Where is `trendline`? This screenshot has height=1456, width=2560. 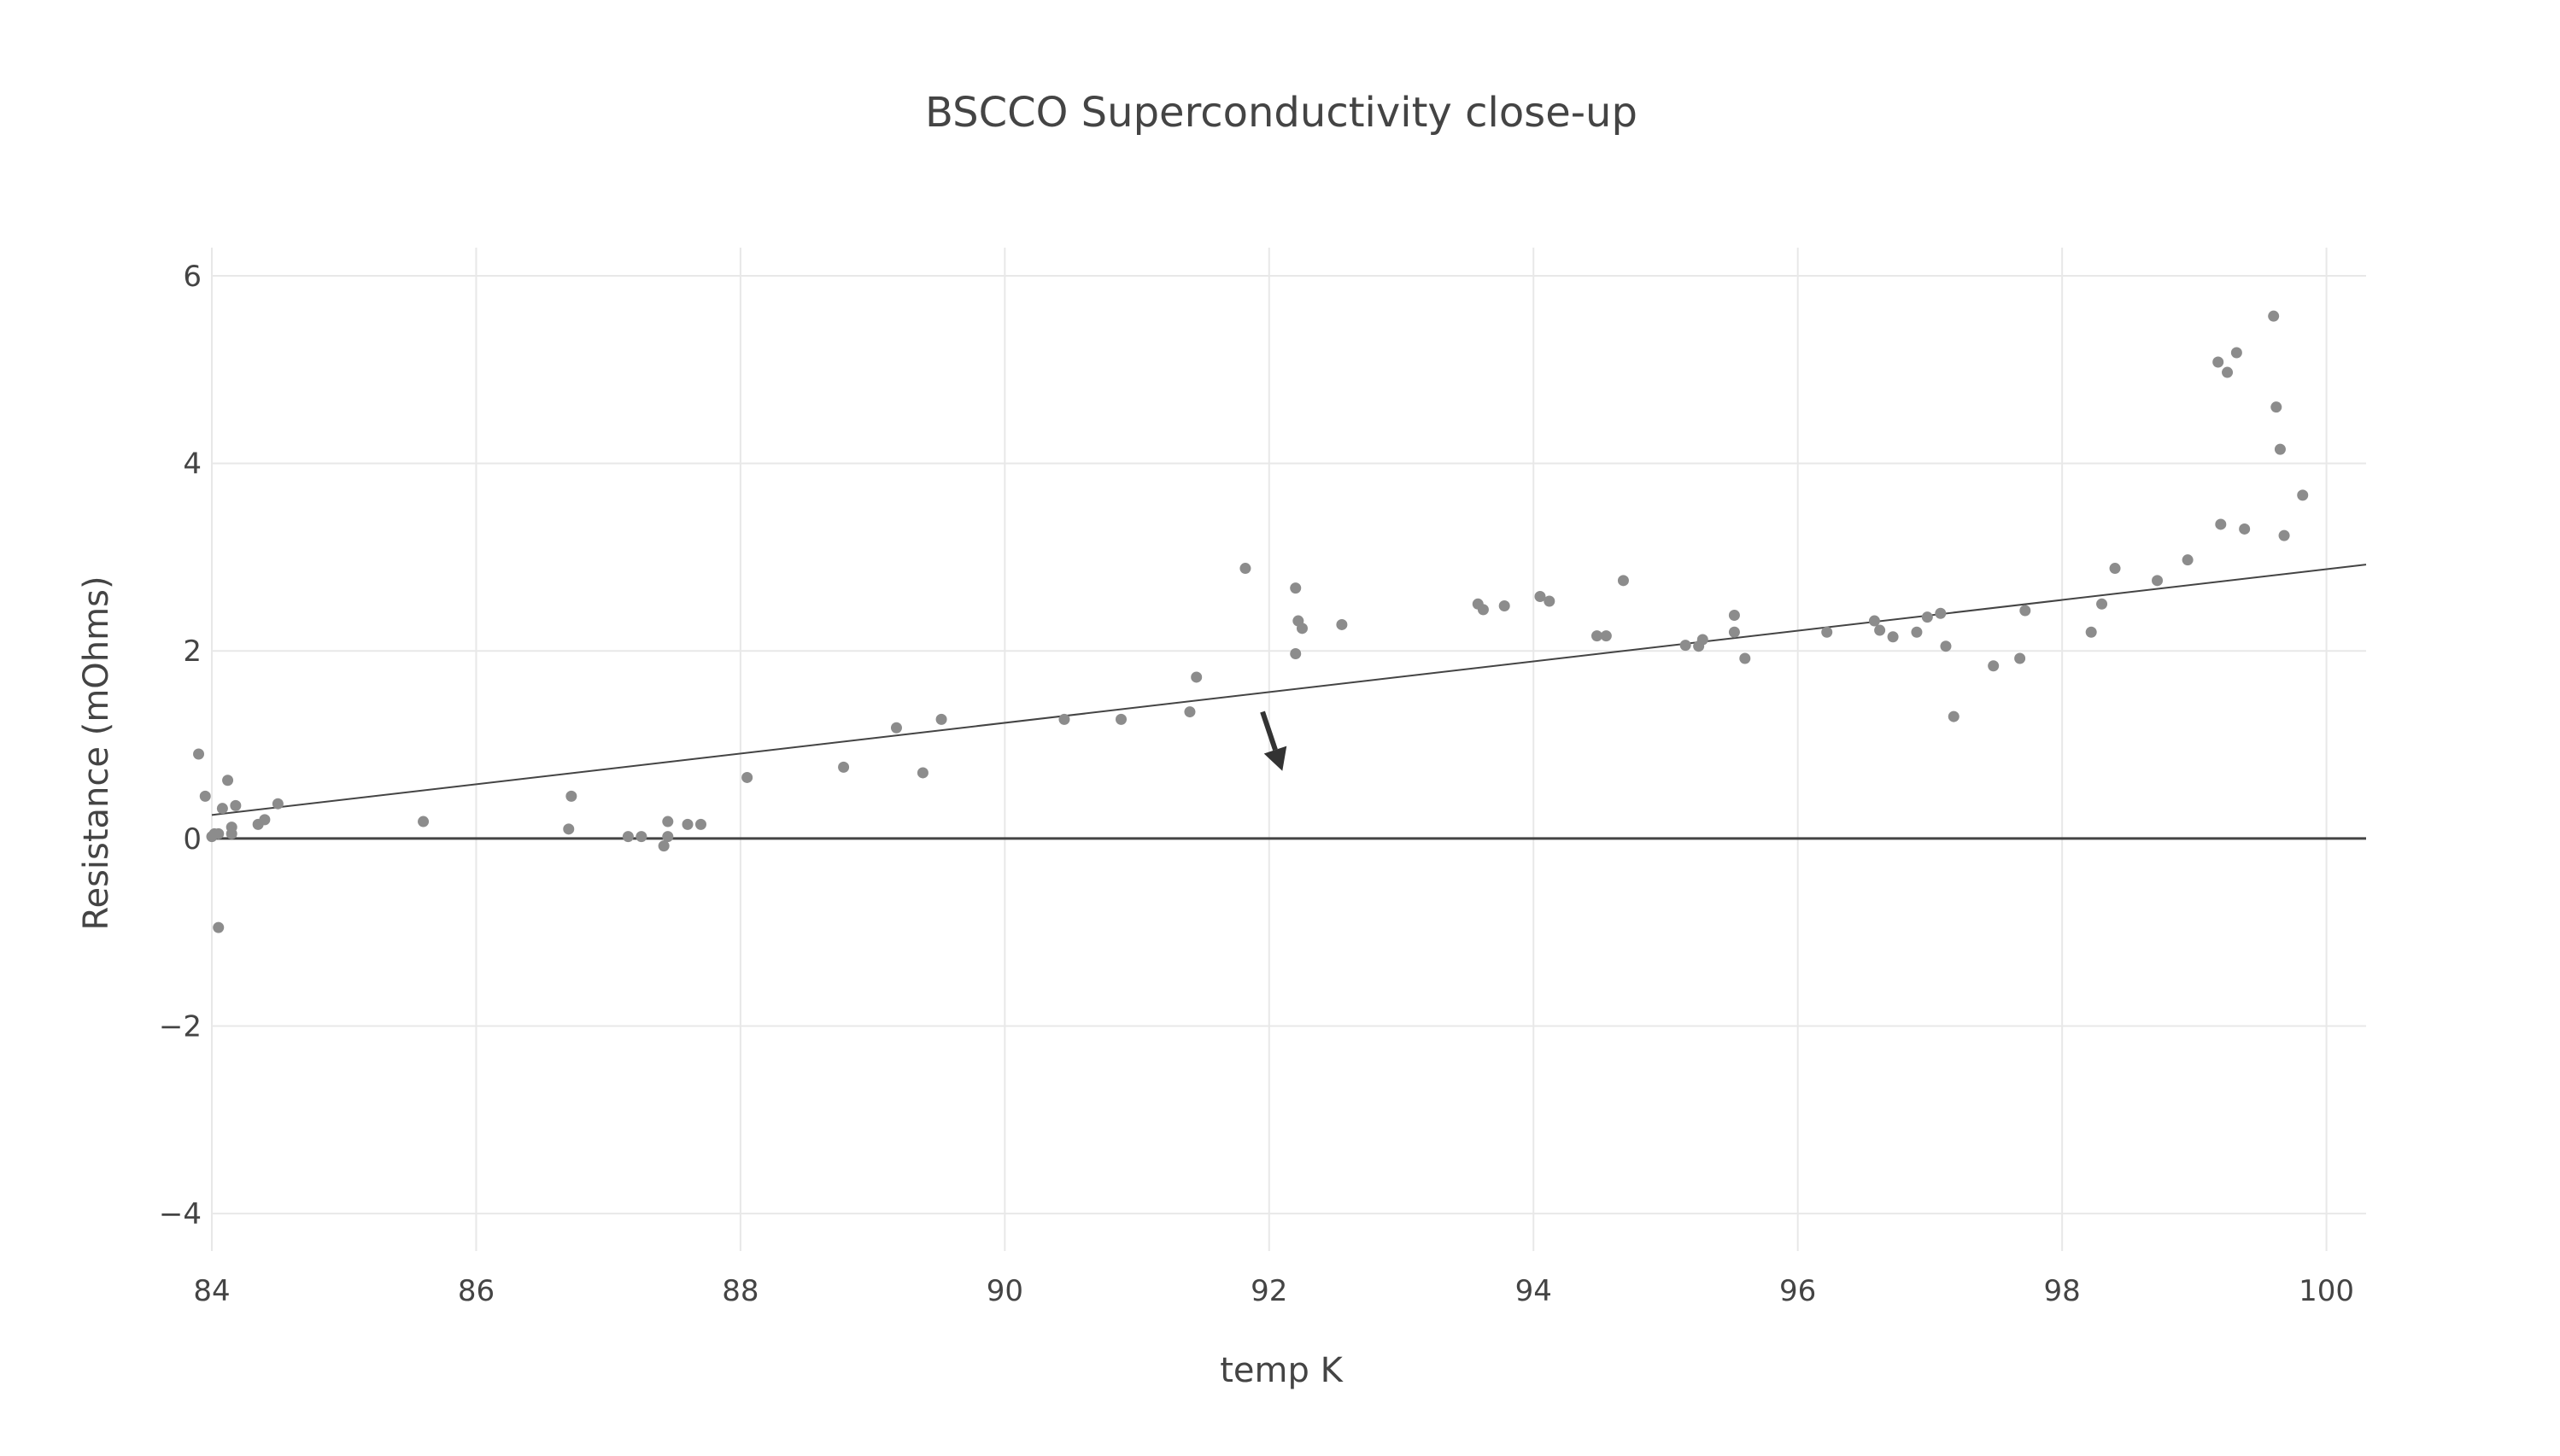 trendline is located at coordinates (1289, 690).